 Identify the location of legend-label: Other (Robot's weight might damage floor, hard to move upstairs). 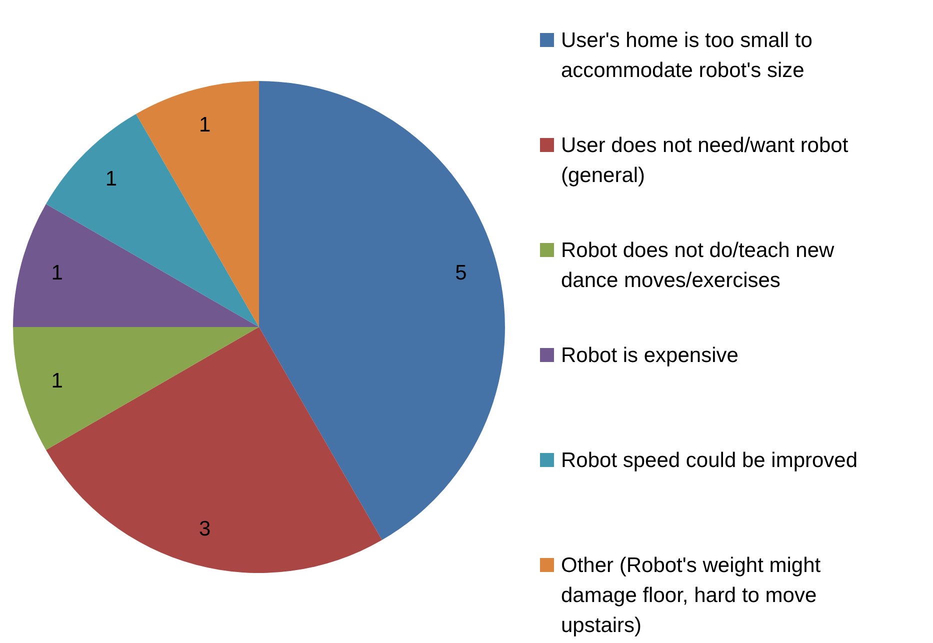
(691, 595).